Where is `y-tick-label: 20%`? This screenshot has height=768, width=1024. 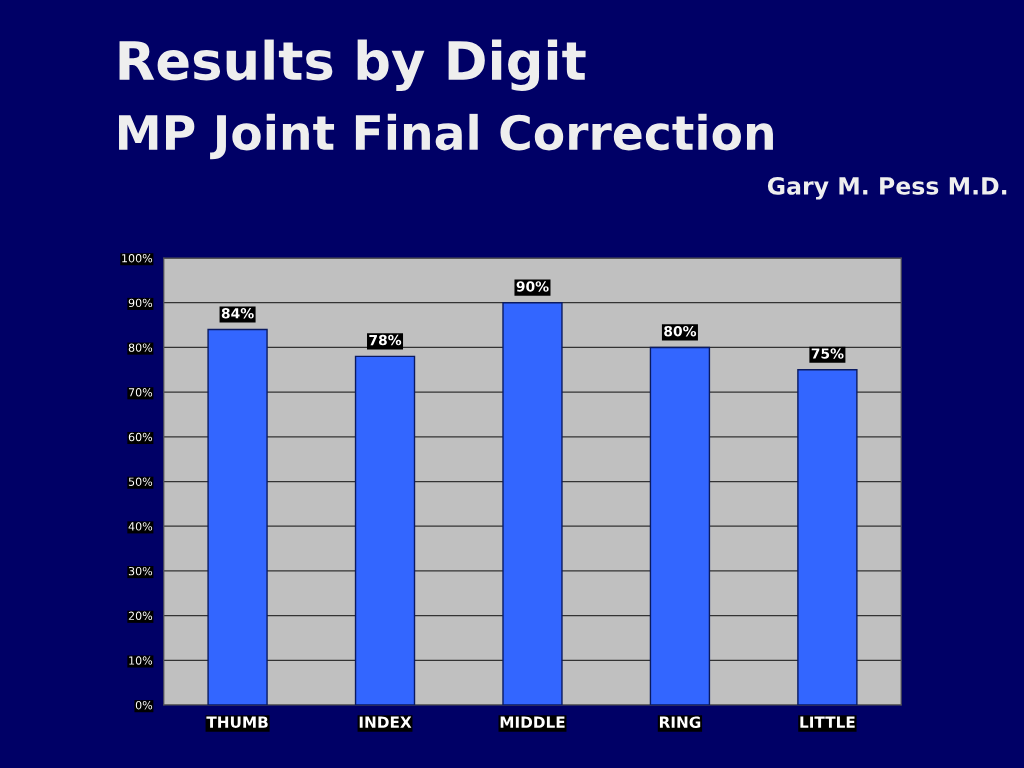
y-tick-label: 20% is located at coordinates (140, 616).